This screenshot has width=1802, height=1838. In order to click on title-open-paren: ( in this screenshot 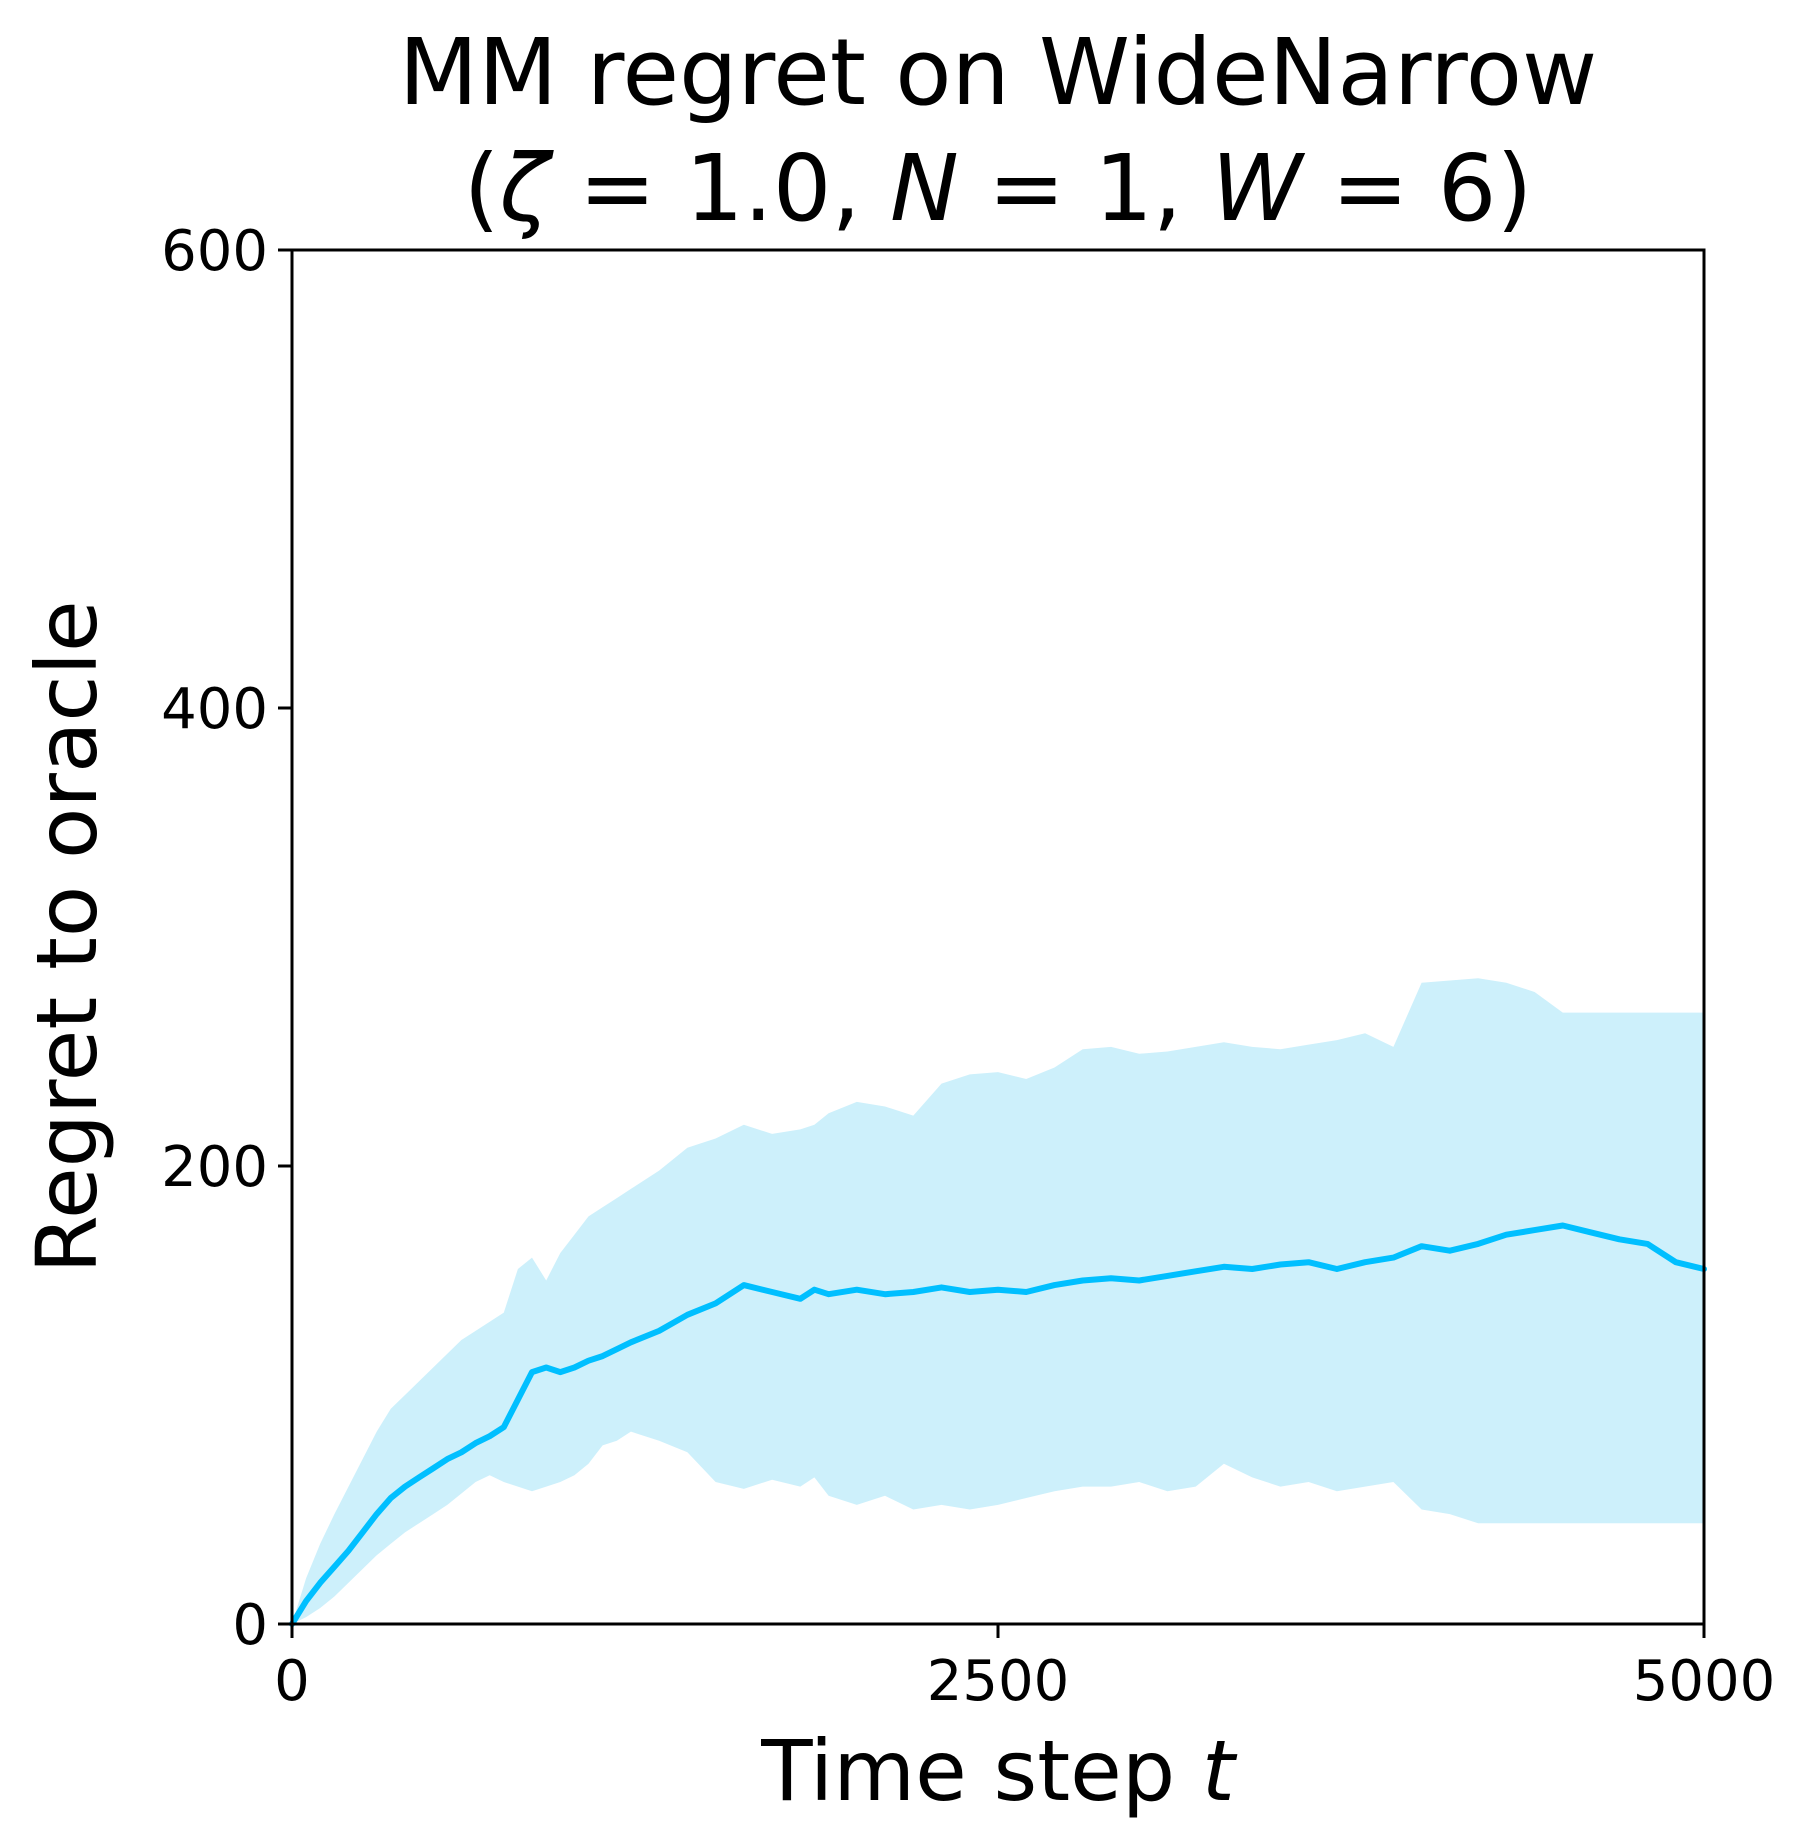, I will do `click(482, 188)`.